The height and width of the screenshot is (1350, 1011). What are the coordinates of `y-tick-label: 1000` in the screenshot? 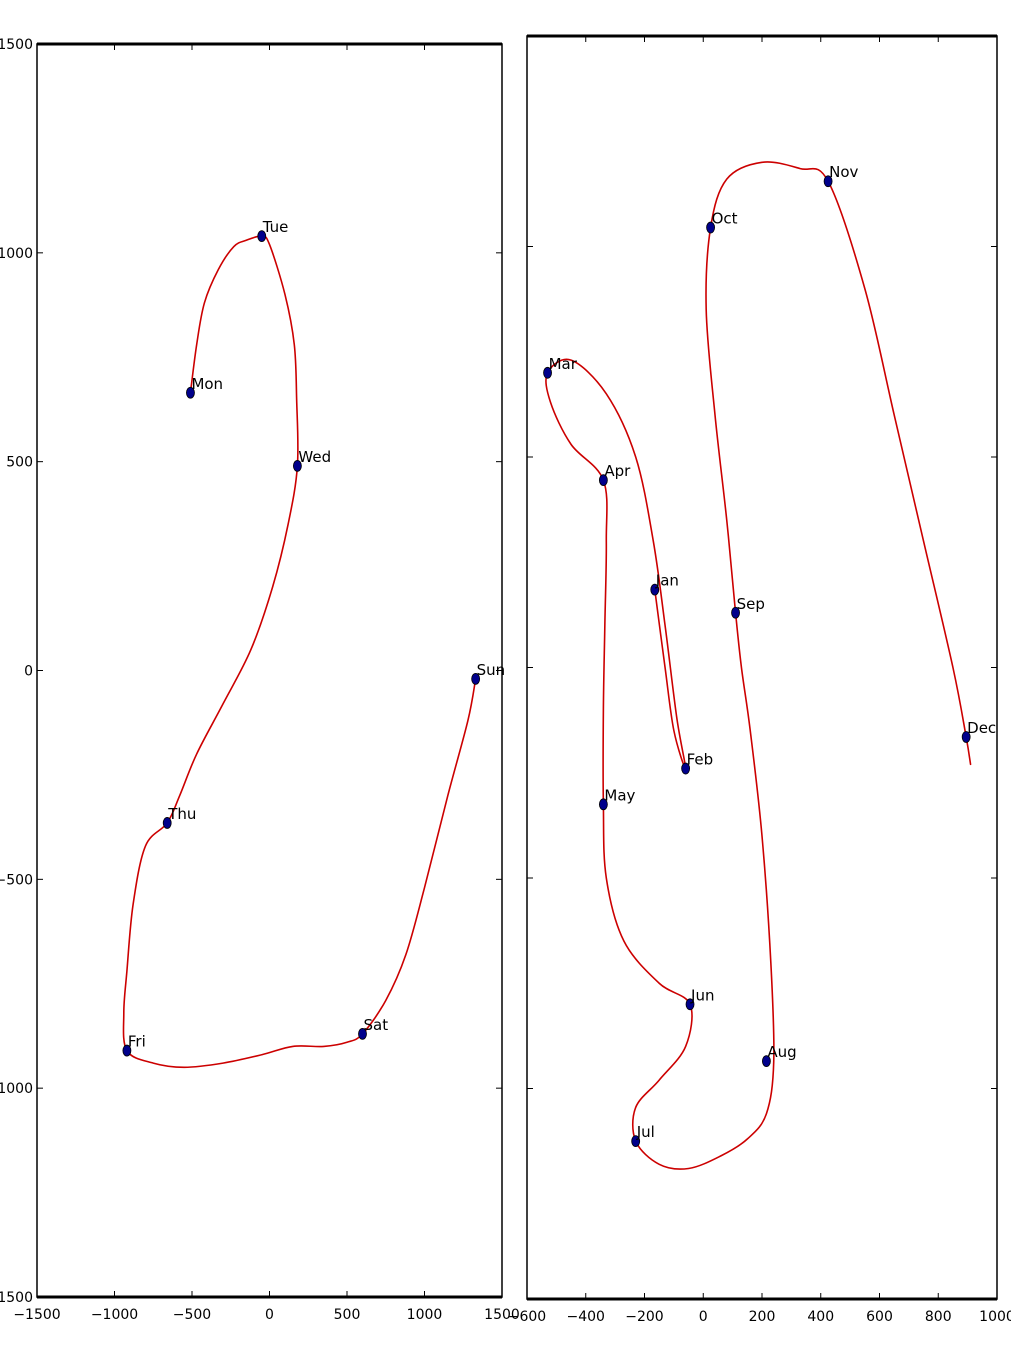 It's located at (16, 254).